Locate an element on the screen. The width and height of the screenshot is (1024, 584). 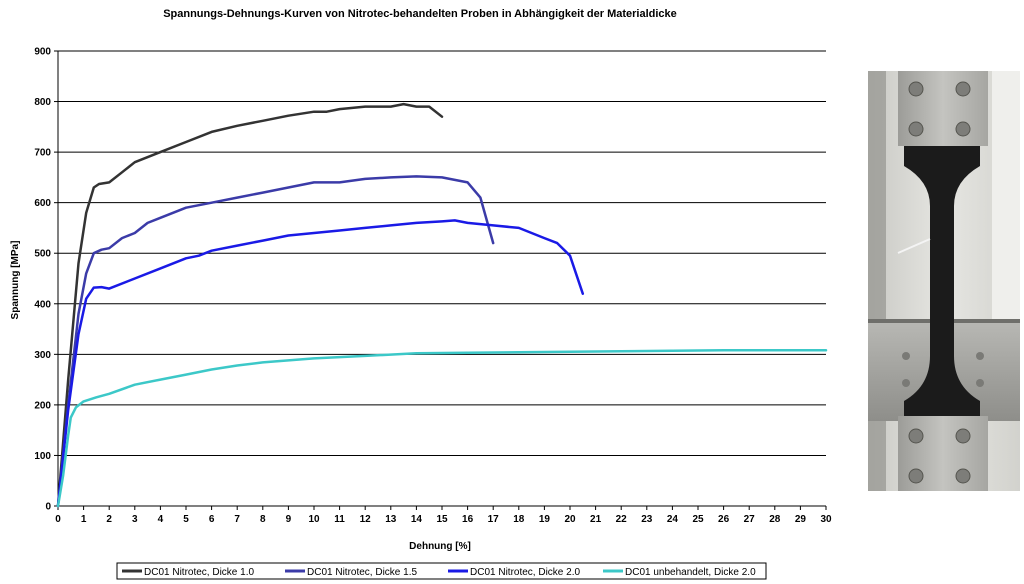
x-tick-label: 15 is located at coordinates (442, 519).